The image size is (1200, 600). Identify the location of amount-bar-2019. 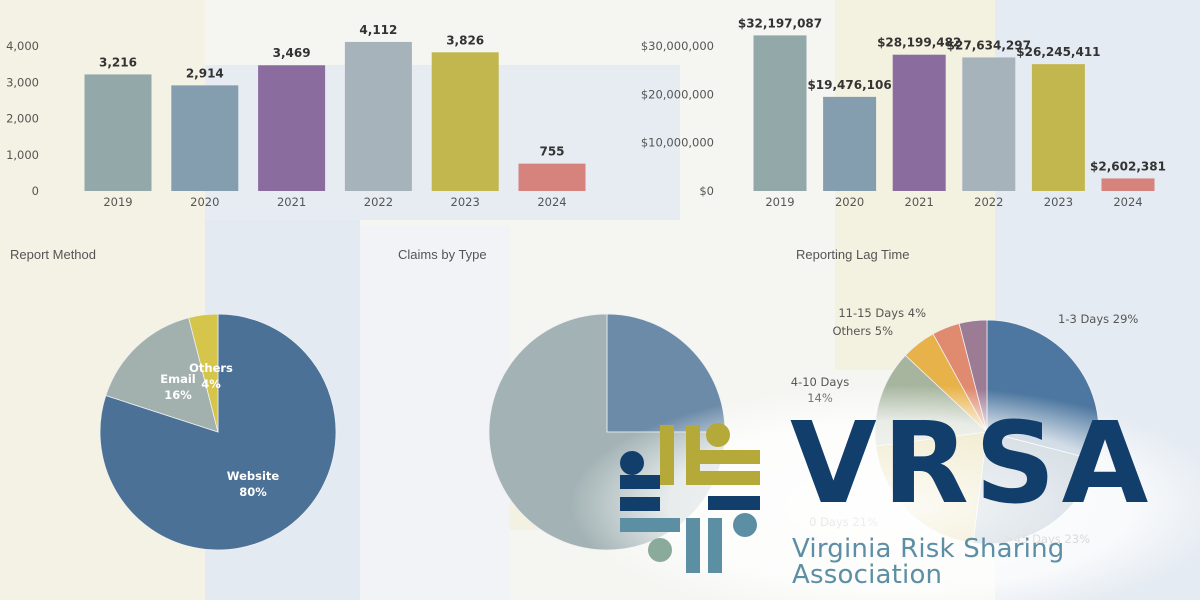
(780, 113).